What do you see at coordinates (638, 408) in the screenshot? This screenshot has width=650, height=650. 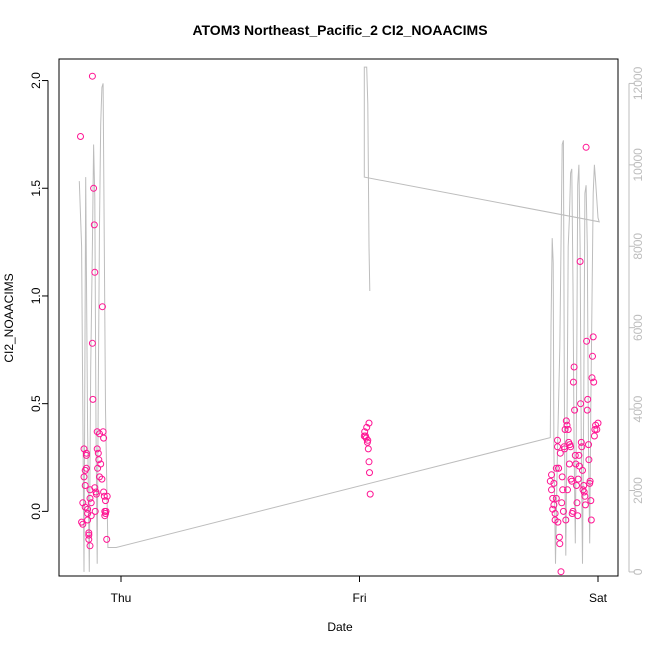 I see `y2-tick-label: 4000` at bounding box center [638, 408].